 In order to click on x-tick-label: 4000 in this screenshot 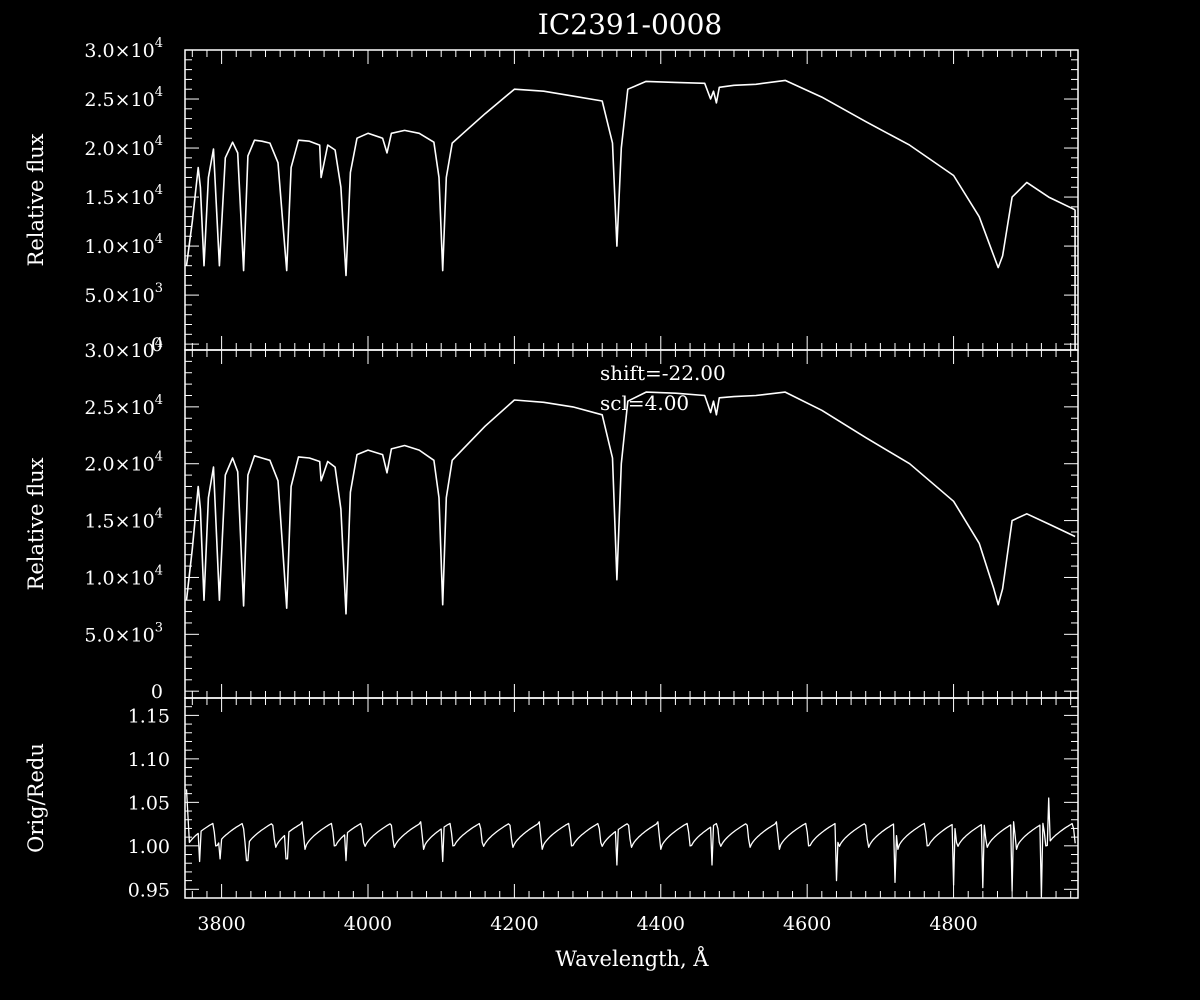, I will do `click(368, 924)`.